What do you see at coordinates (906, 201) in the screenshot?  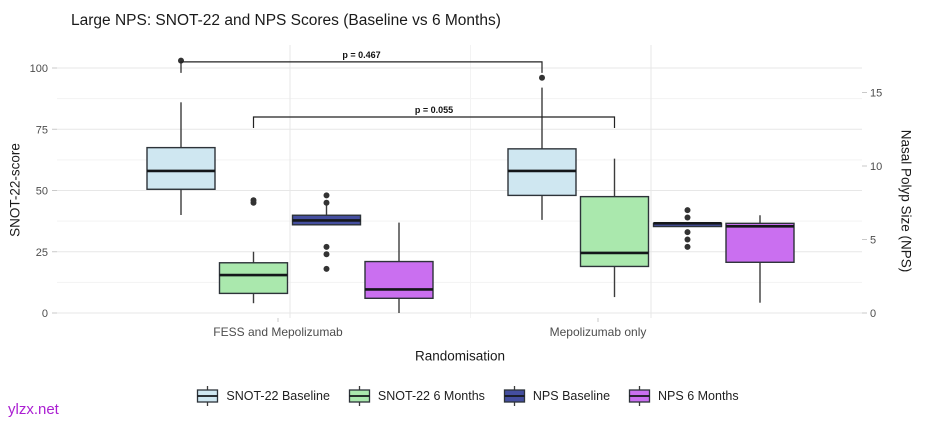 I see `right-axis-title: Nasal Polyp Size (NPS)` at bounding box center [906, 201].